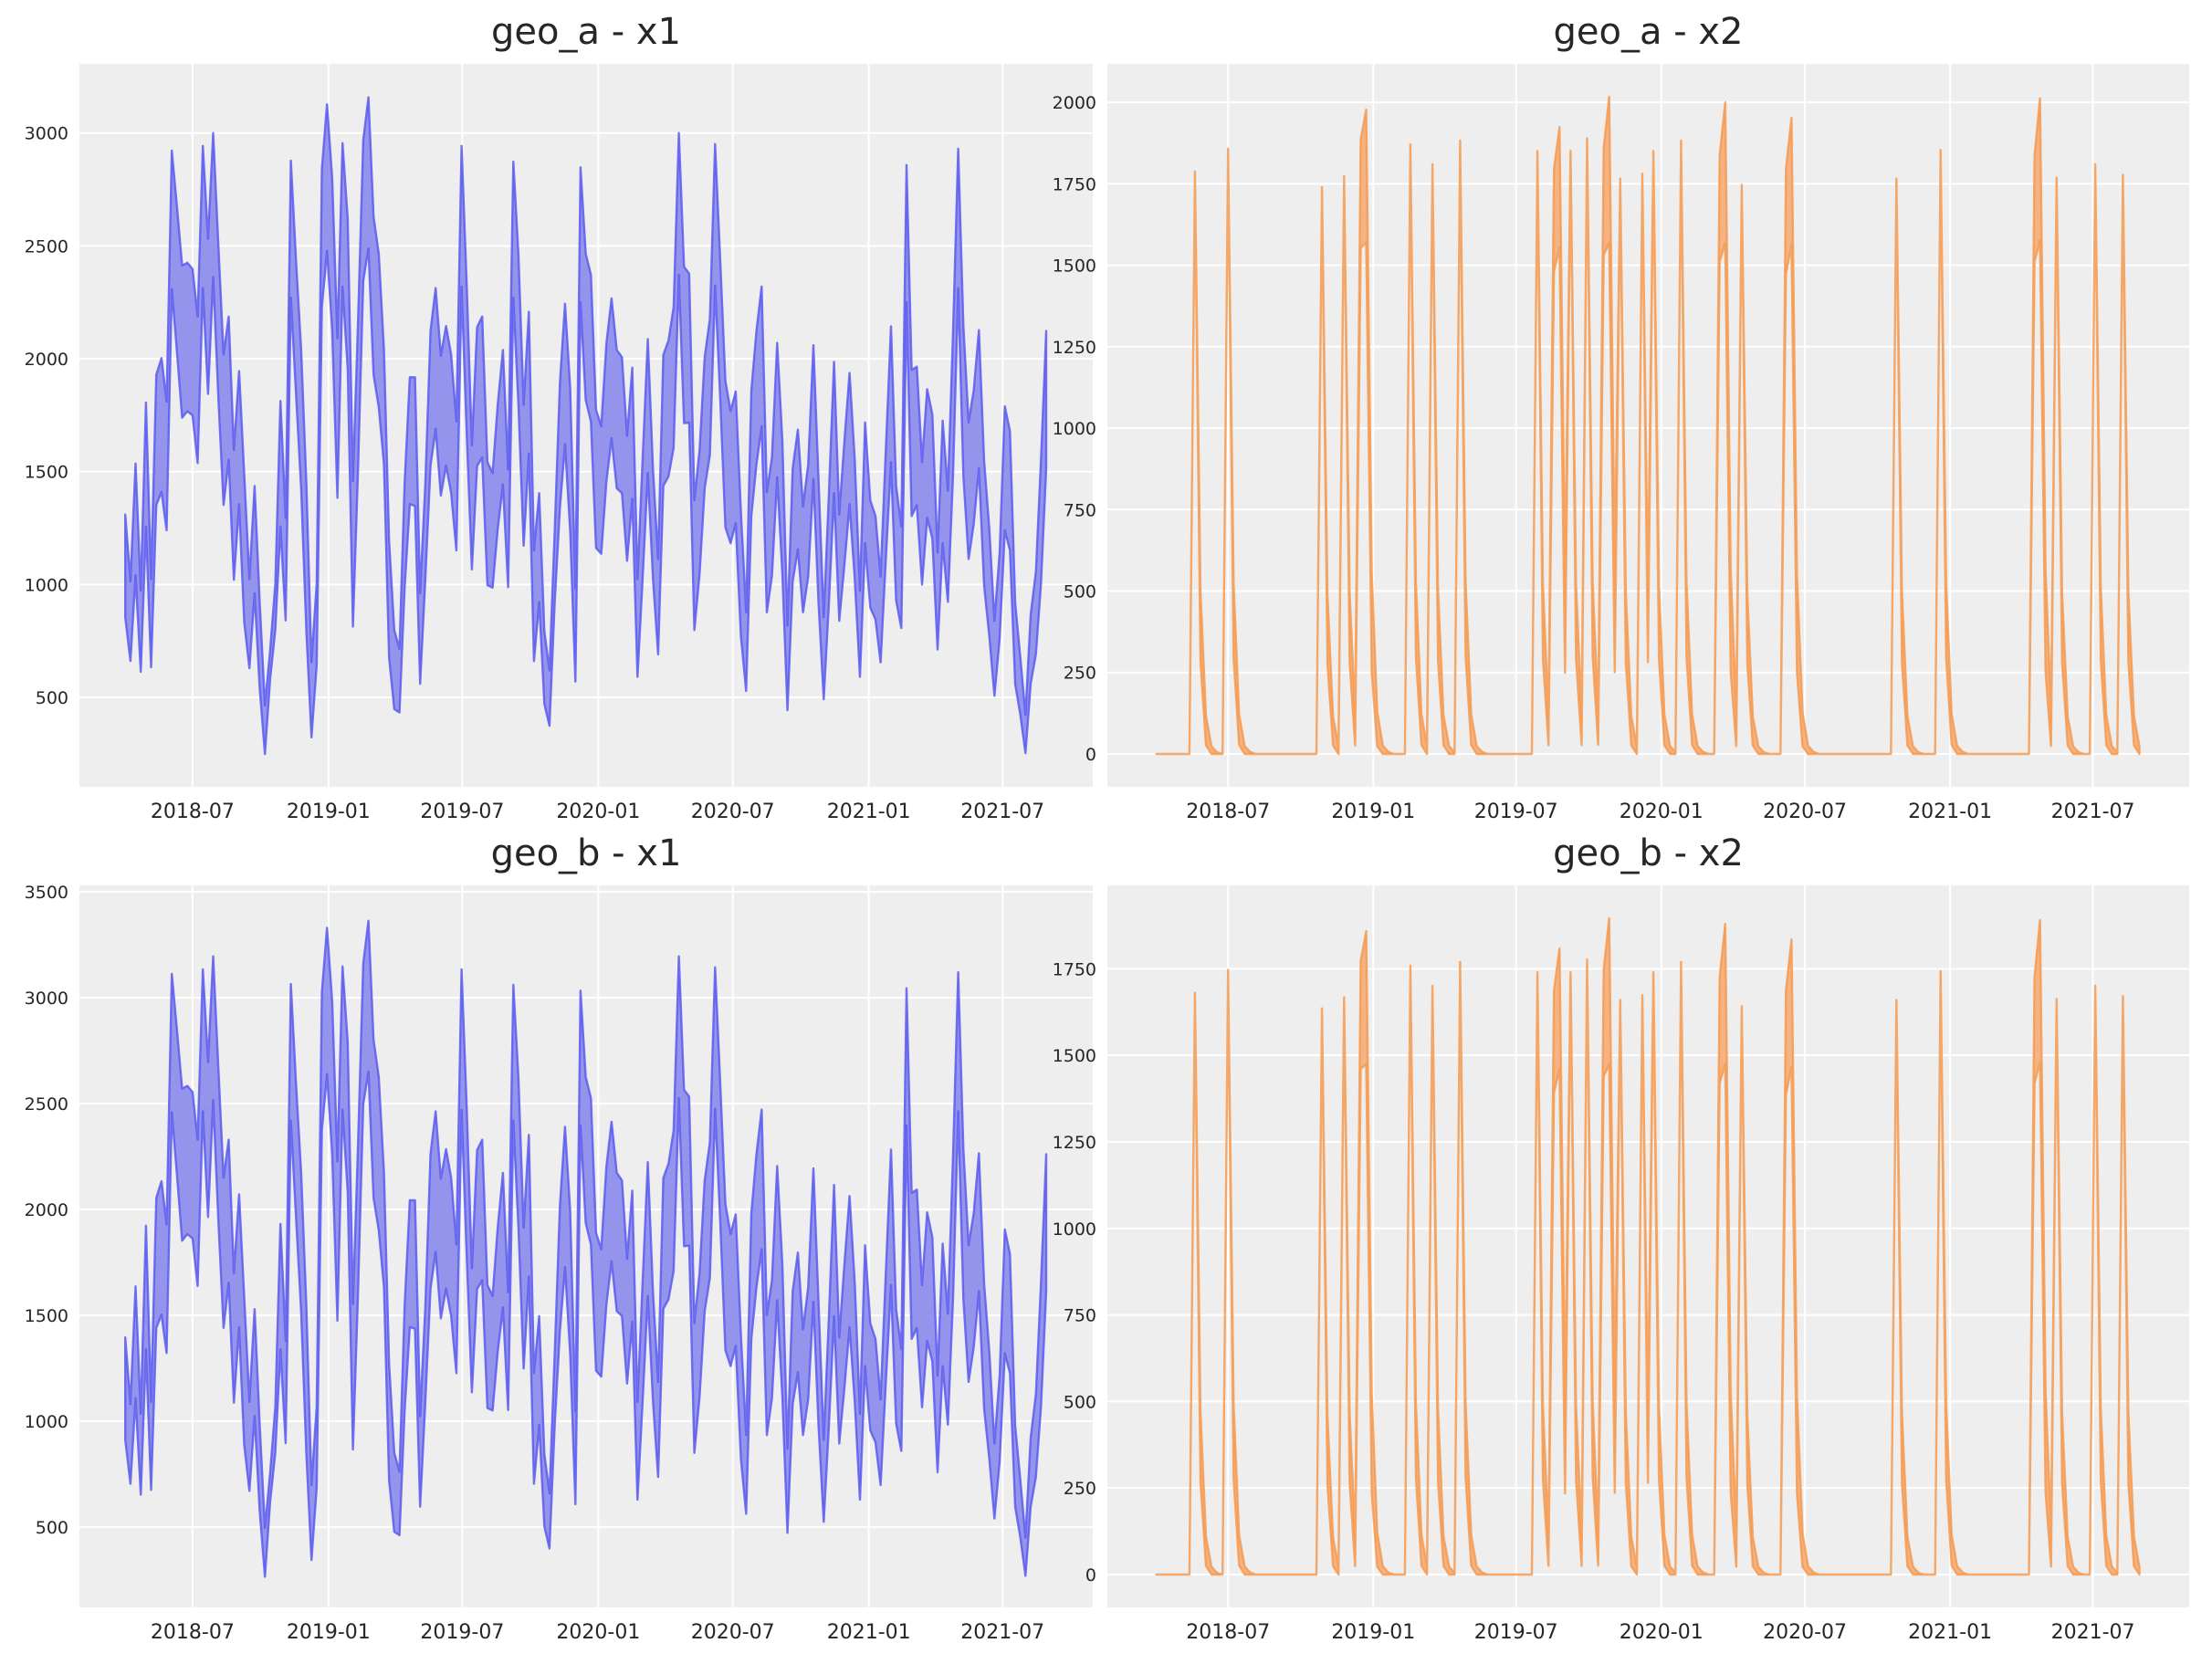 The width and height of the screenshot is (2212, 1664). I want to click on subplot-title: geo_a - x2, so click(1649, 32).